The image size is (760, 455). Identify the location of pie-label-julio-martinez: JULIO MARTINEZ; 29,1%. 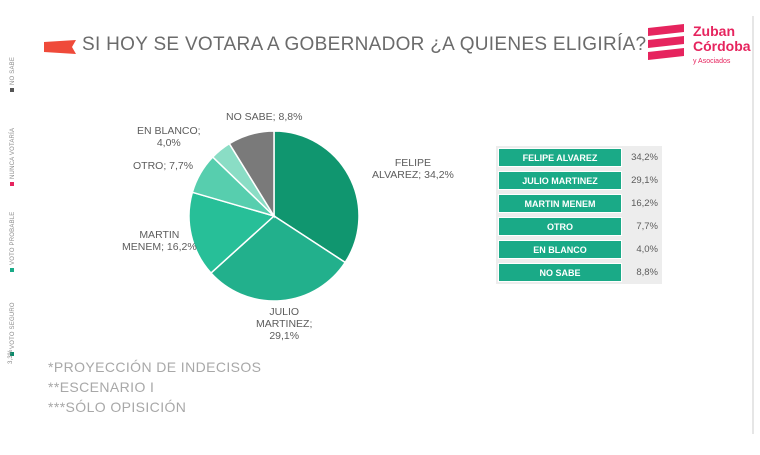
(284, 324).